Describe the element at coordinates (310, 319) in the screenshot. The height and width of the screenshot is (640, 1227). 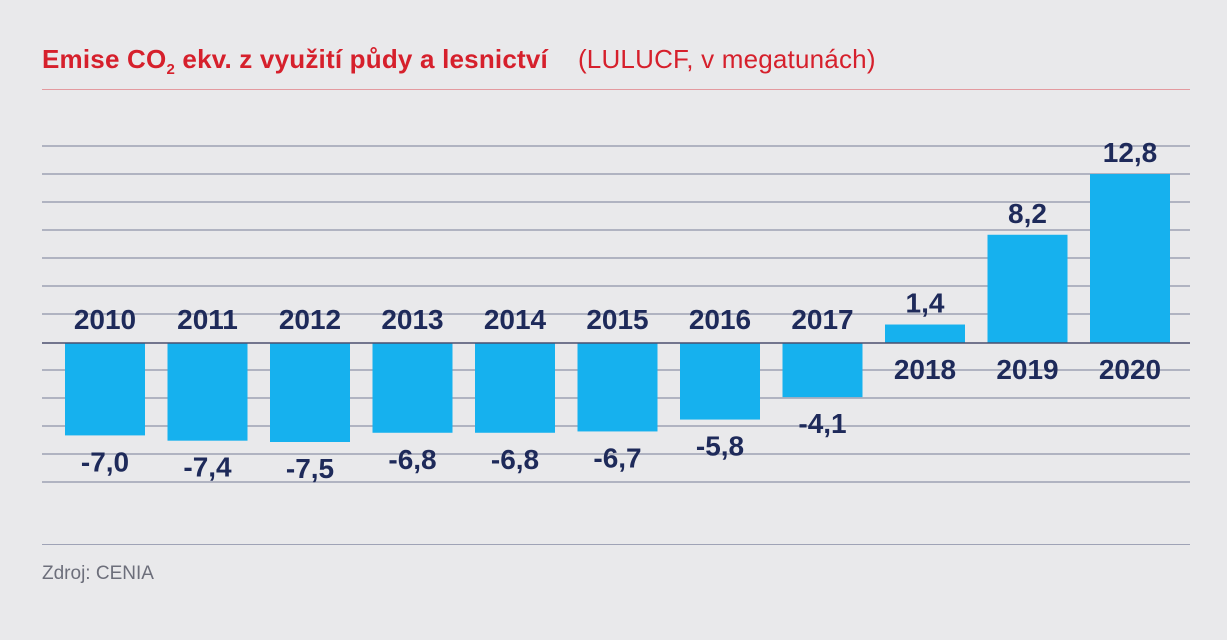
I see `year-label-2012: 2012` at that location.